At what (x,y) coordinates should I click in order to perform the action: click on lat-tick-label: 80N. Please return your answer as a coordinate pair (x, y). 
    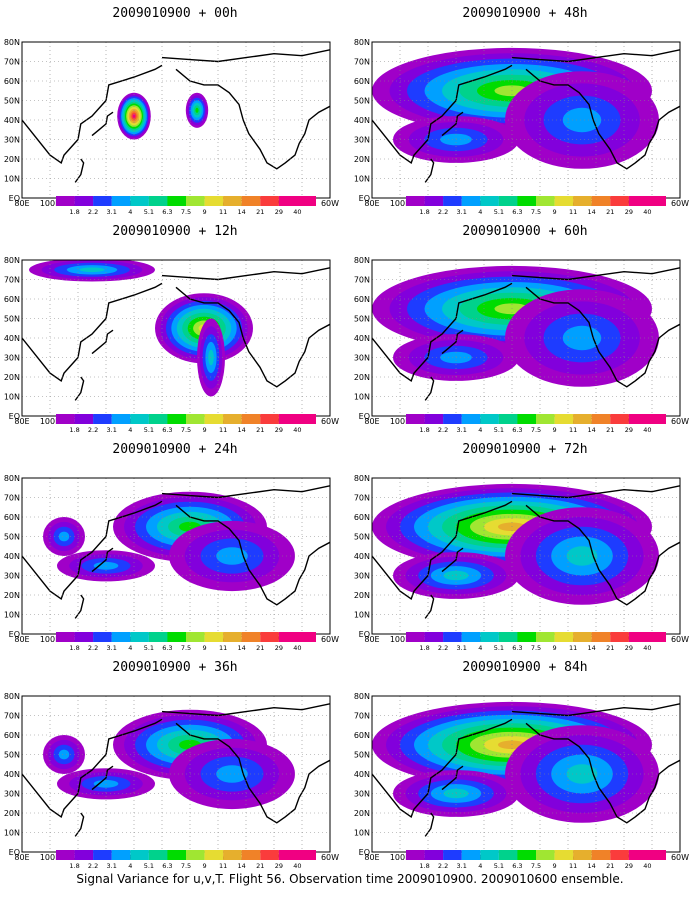
    Looking at the image, I should click on (12, 696).